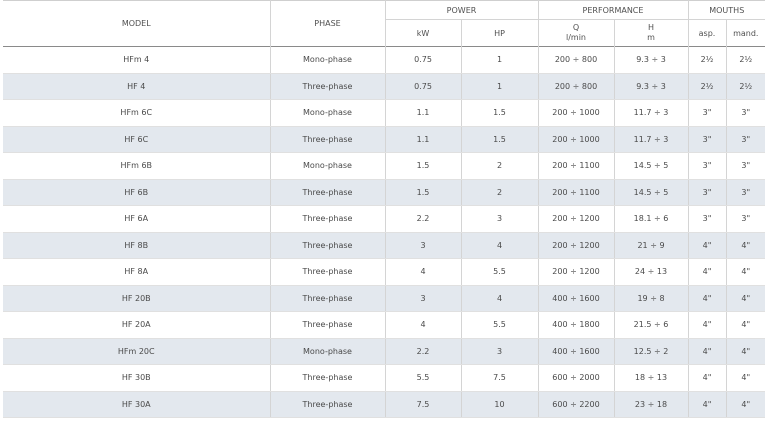 Image resolution: width=768 pixels, height=423 pixels. What do you see at coordinates (576, 113) in the screenshot?
I see `cell-q: 200 ÷ 1000` at bounding box center [576, 113].